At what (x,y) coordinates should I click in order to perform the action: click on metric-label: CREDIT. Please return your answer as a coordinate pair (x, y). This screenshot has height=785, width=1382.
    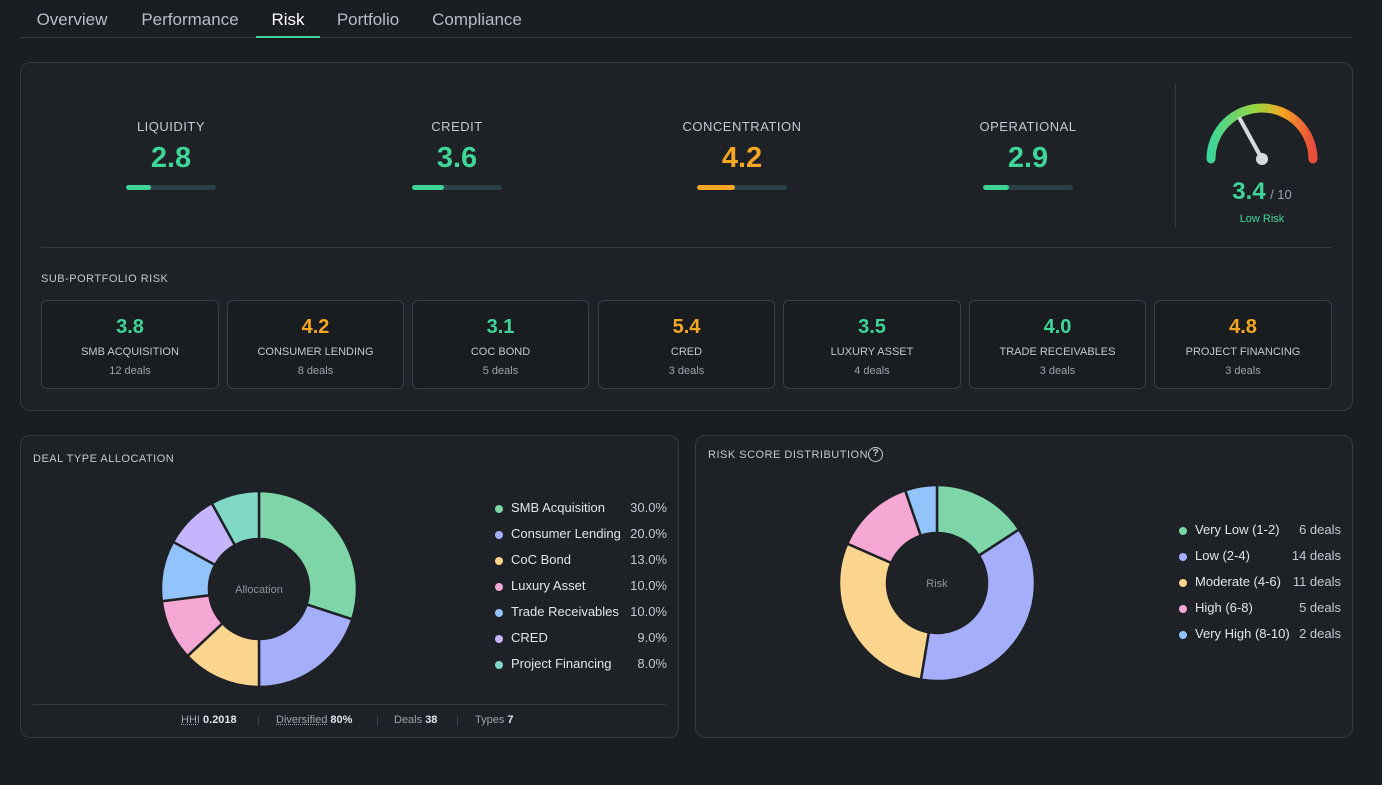
    Looking at the image, I should click on (457, 126).